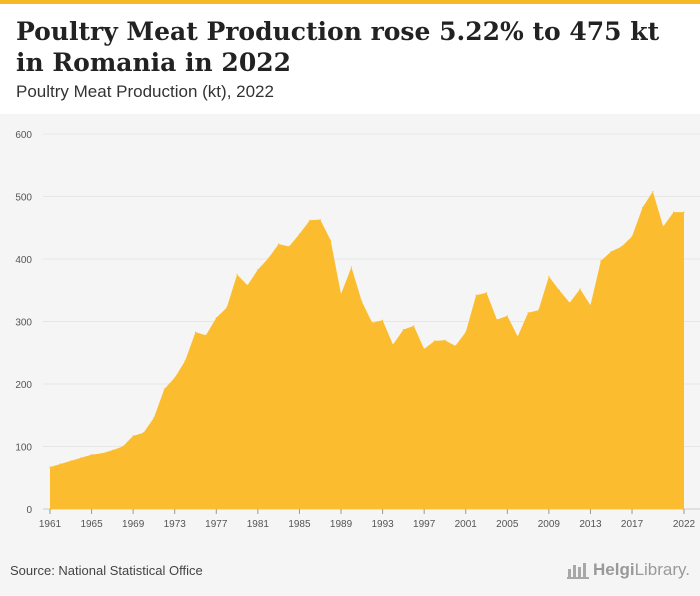  Describe the element at coordinates (216, 524) in the screenshot. I see `x-tick-label: 1977` at that location.